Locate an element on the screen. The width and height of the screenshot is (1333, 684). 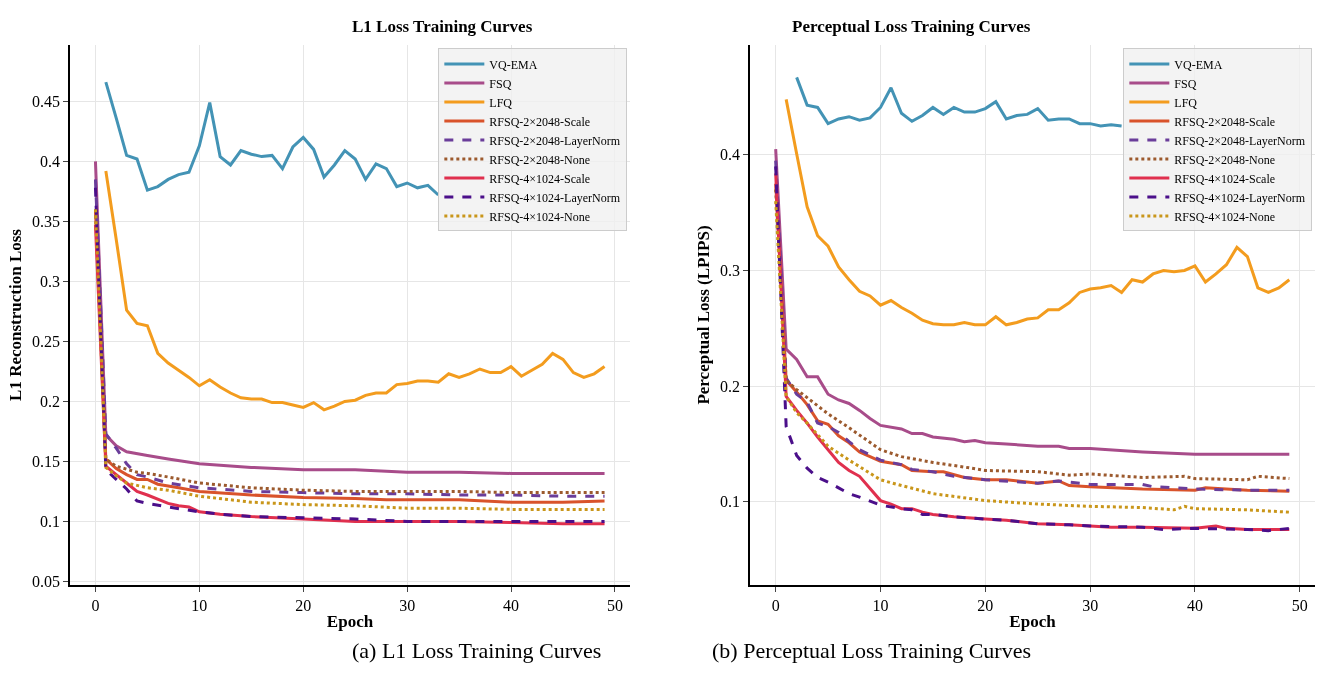
y-tick-label: 0.15 is located at coordinates (46, 461).